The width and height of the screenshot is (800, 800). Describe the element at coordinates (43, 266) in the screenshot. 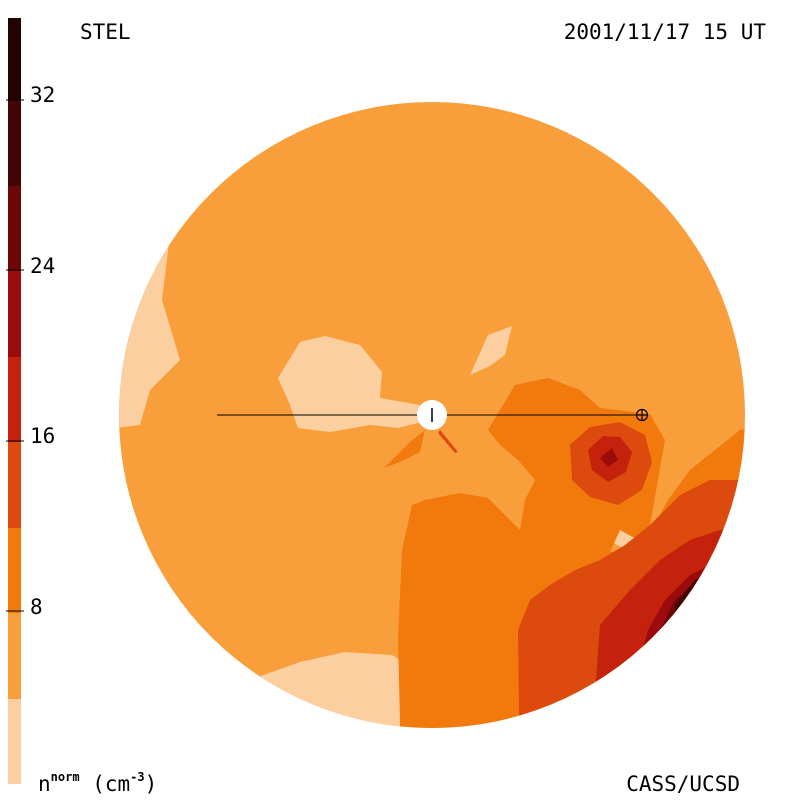

I see `colorbar-tick-label: 24` at that location.